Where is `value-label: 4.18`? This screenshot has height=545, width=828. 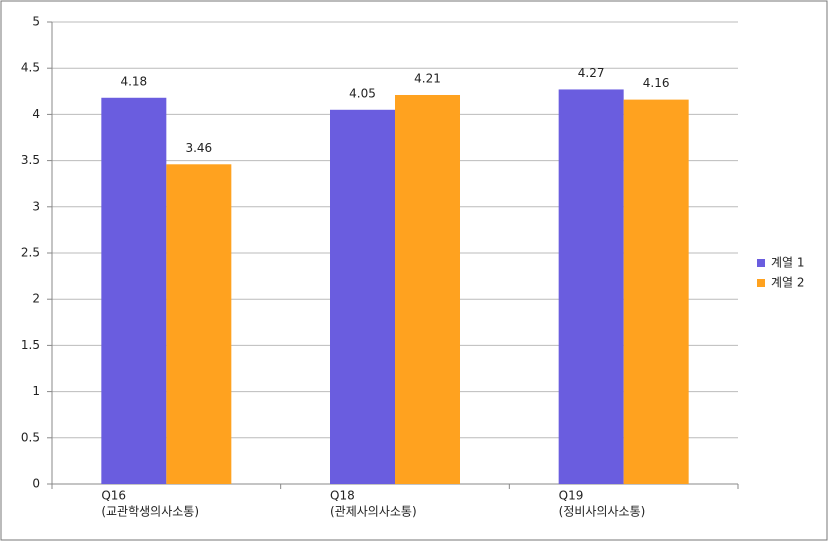
value-label: 4.18 is located at coordinates (133, 81).